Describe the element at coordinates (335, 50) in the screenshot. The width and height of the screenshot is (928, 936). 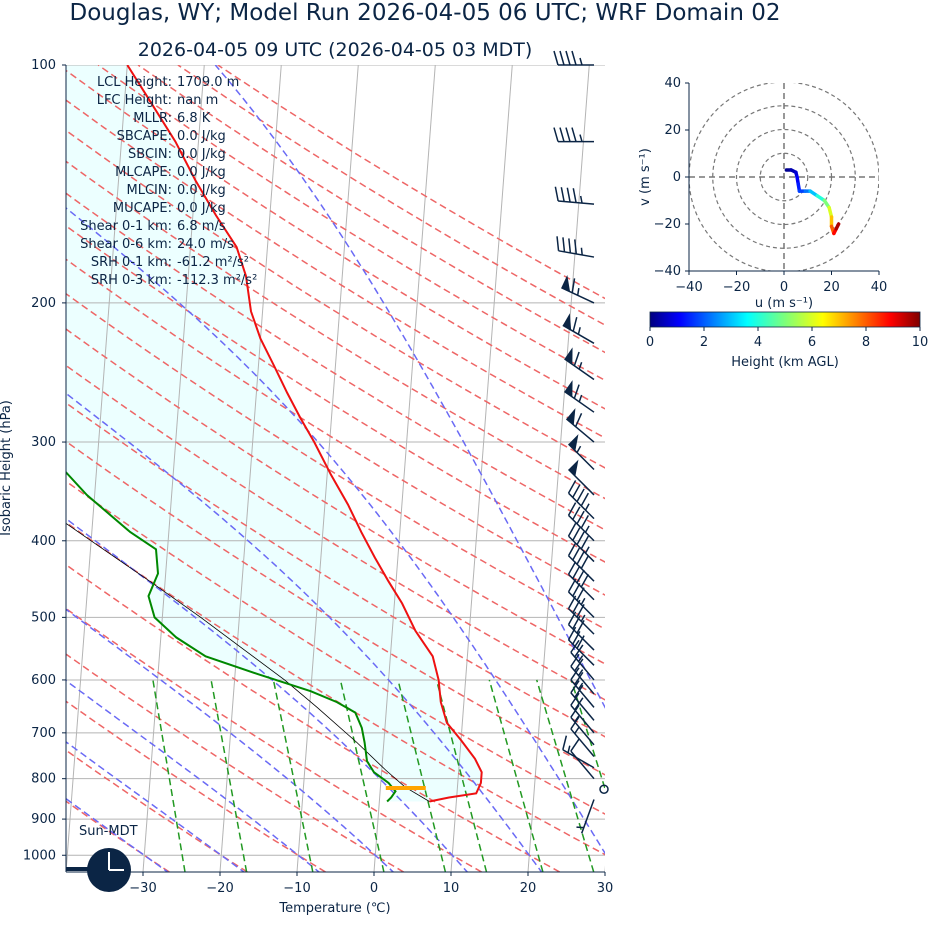
I see `figure-subtitle: 2026-04-05 09 UTC (2026-04-05 03 MDT)` at that location.